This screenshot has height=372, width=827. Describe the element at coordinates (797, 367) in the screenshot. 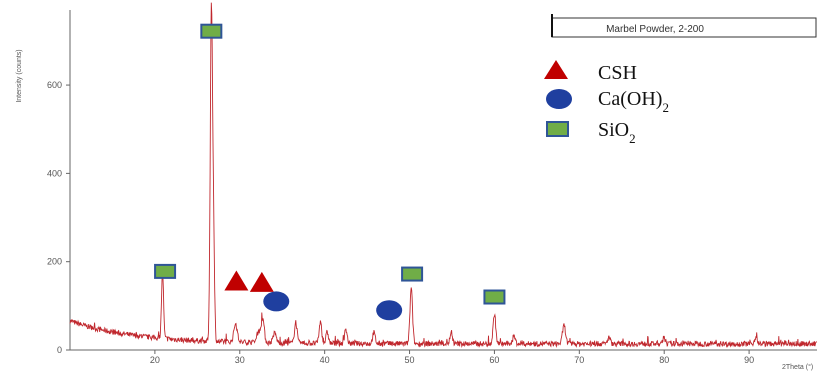

I see `x-axis-title: 2Theta (°)` at that location.